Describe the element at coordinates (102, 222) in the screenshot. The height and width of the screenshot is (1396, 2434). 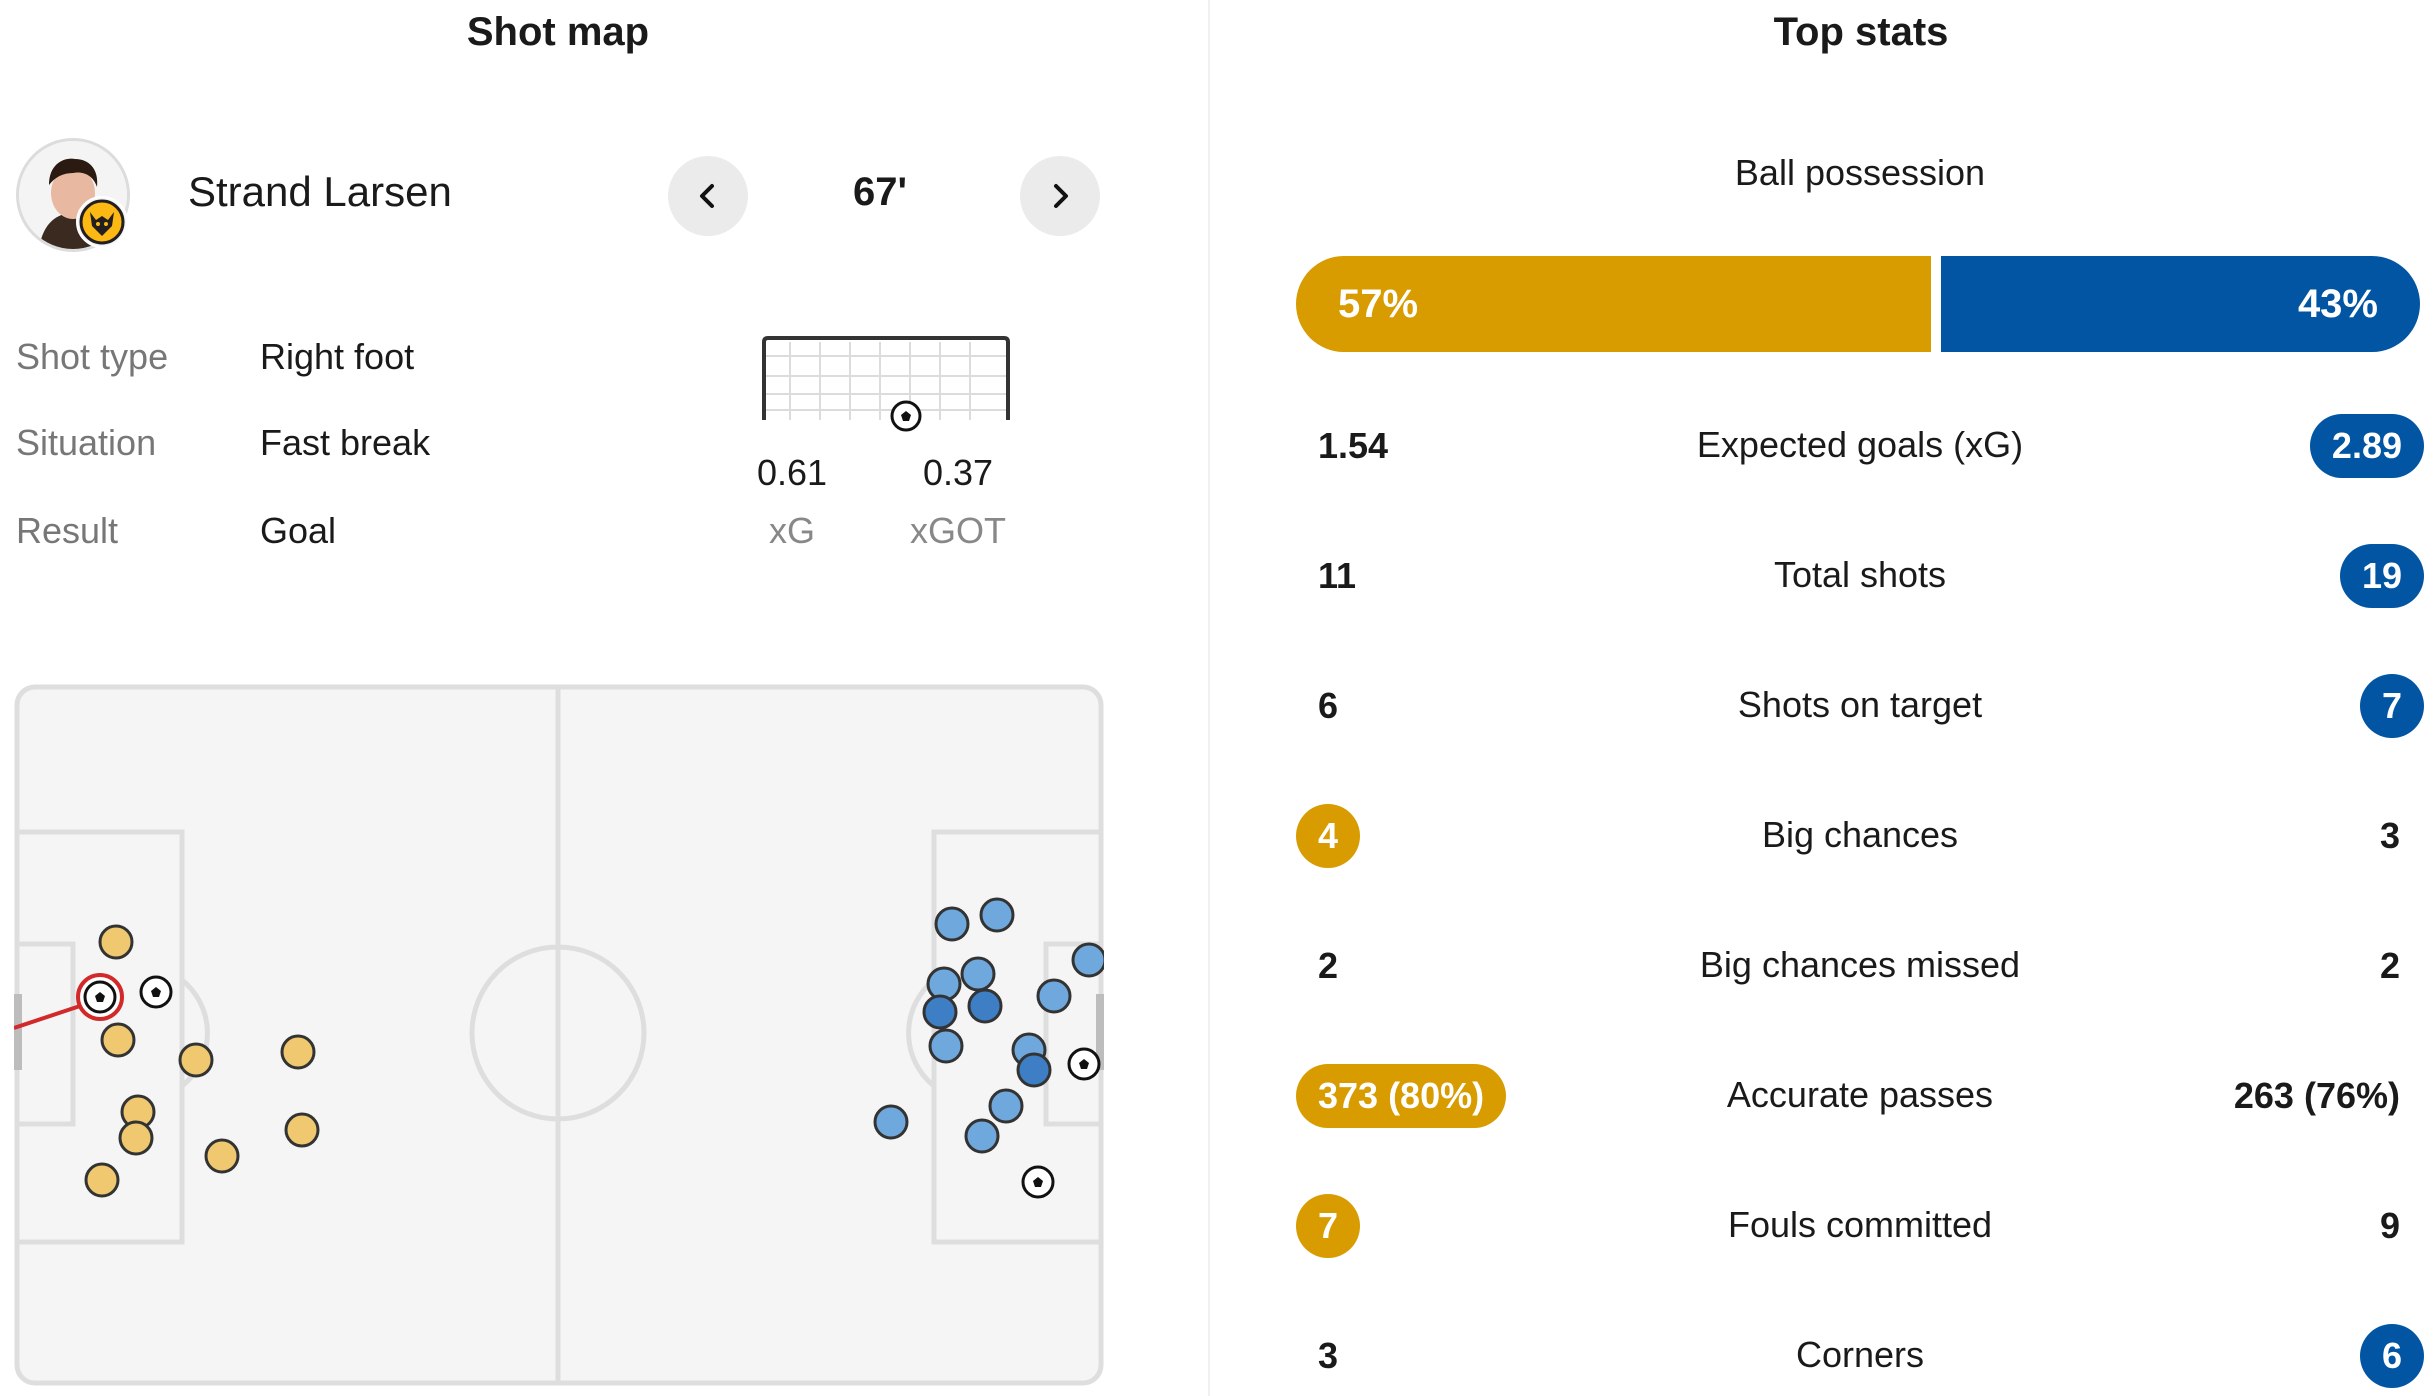
I see `team-crest-icon` at that location.